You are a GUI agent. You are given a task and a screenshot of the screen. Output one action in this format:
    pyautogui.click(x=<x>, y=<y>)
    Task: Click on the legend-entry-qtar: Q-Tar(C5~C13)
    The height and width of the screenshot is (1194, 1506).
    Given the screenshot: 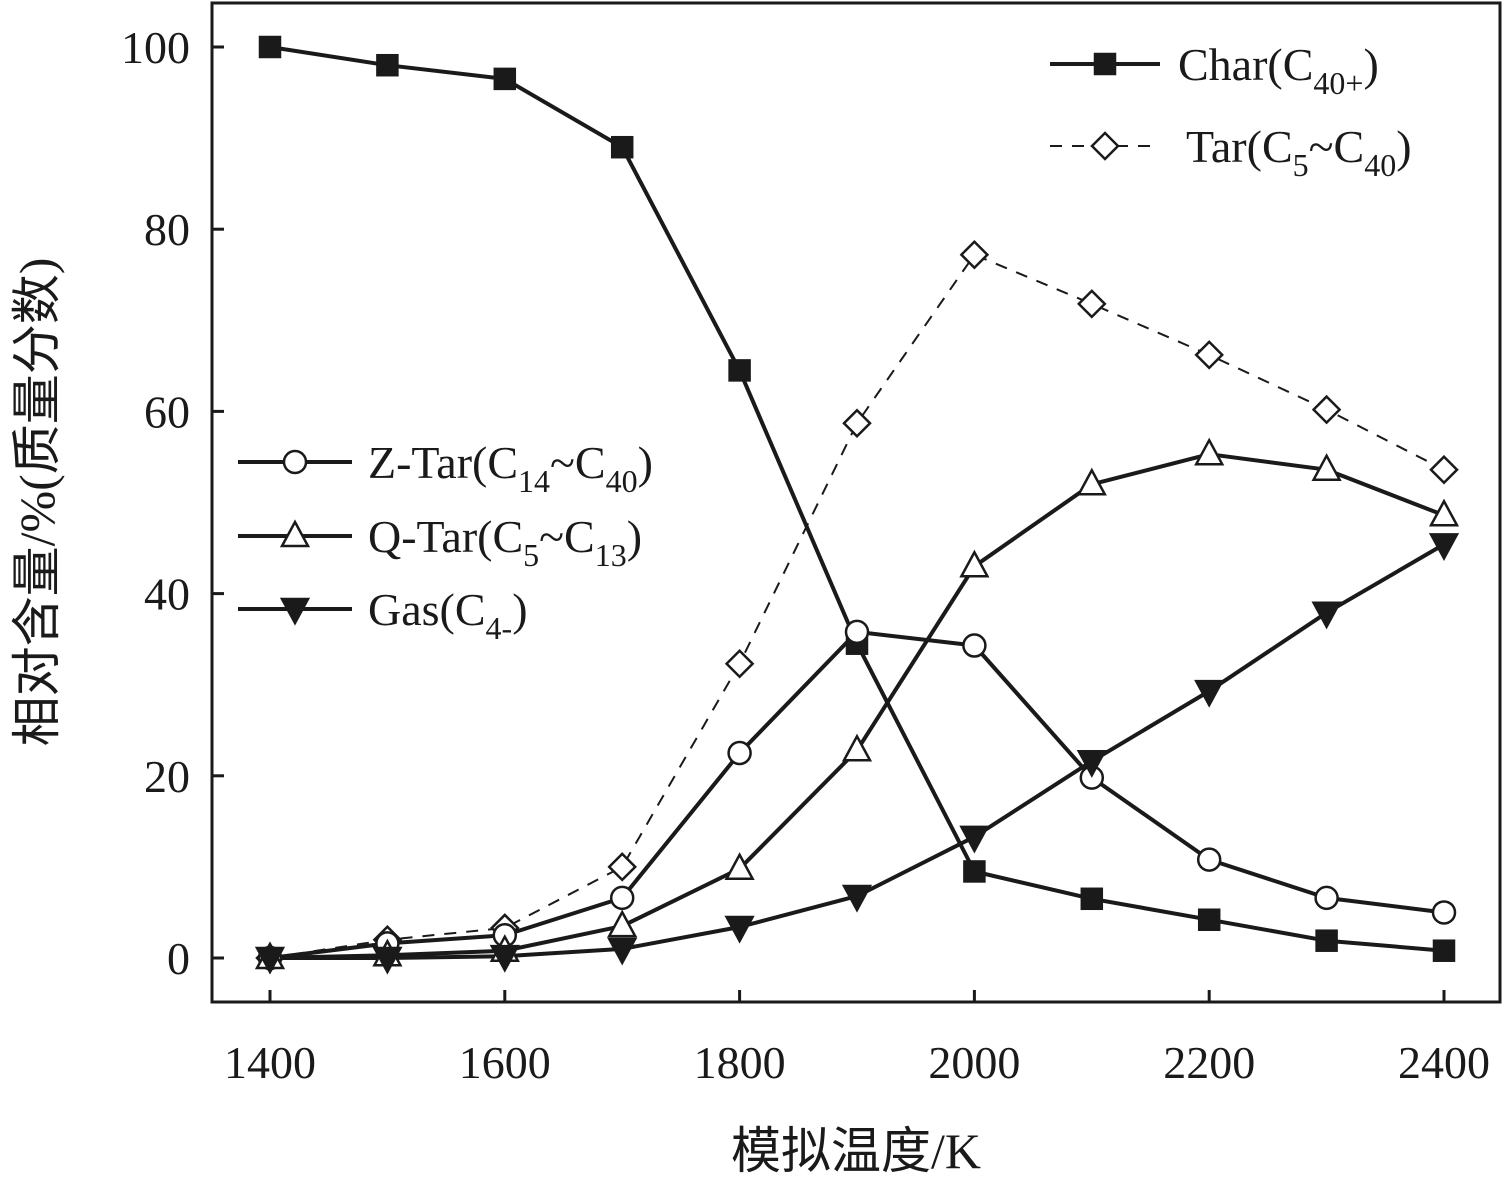 What is the action you would take?
    pyautogui.click(x=440, y=542)
    